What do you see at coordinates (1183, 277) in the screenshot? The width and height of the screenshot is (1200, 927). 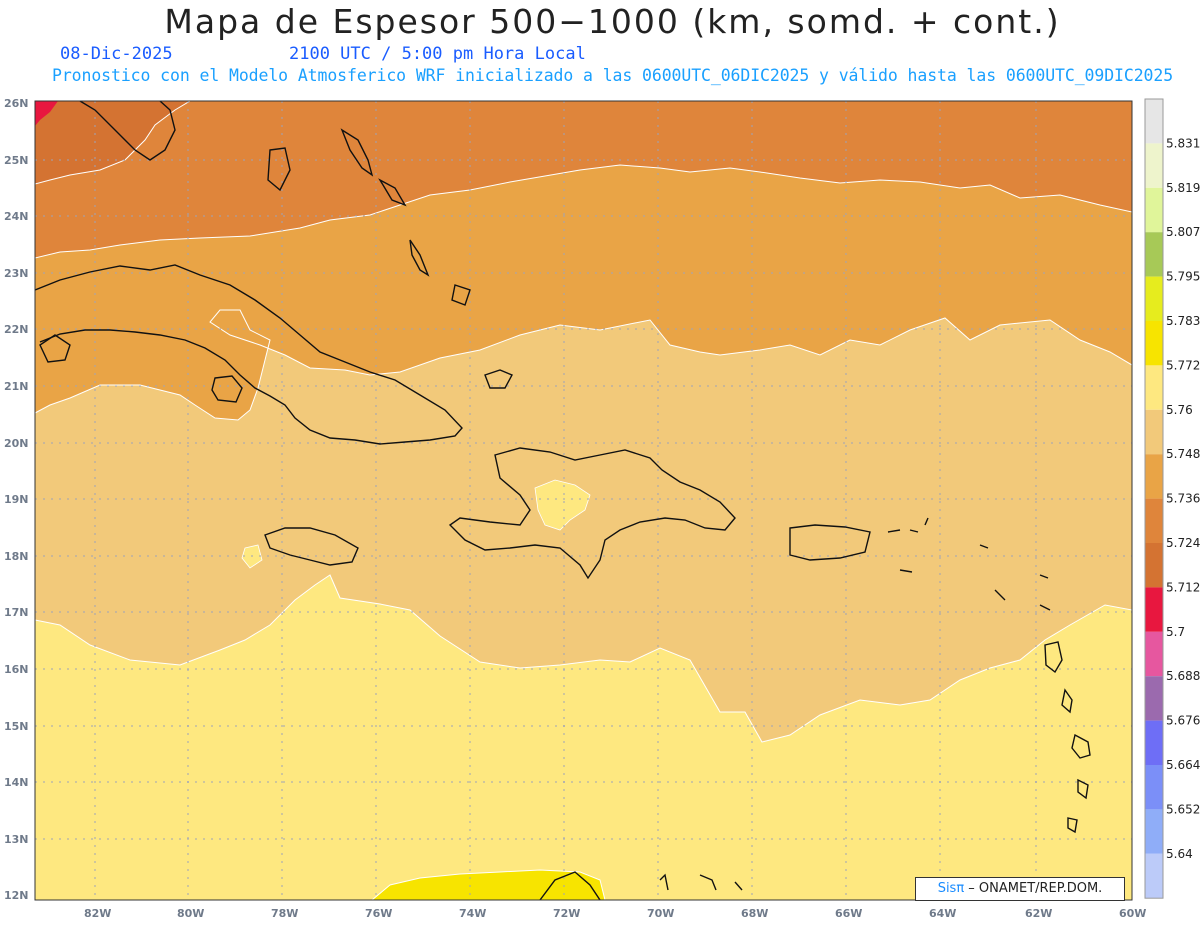 I see `colorbar-label: 5.795` at bounding box center [1183, 277].